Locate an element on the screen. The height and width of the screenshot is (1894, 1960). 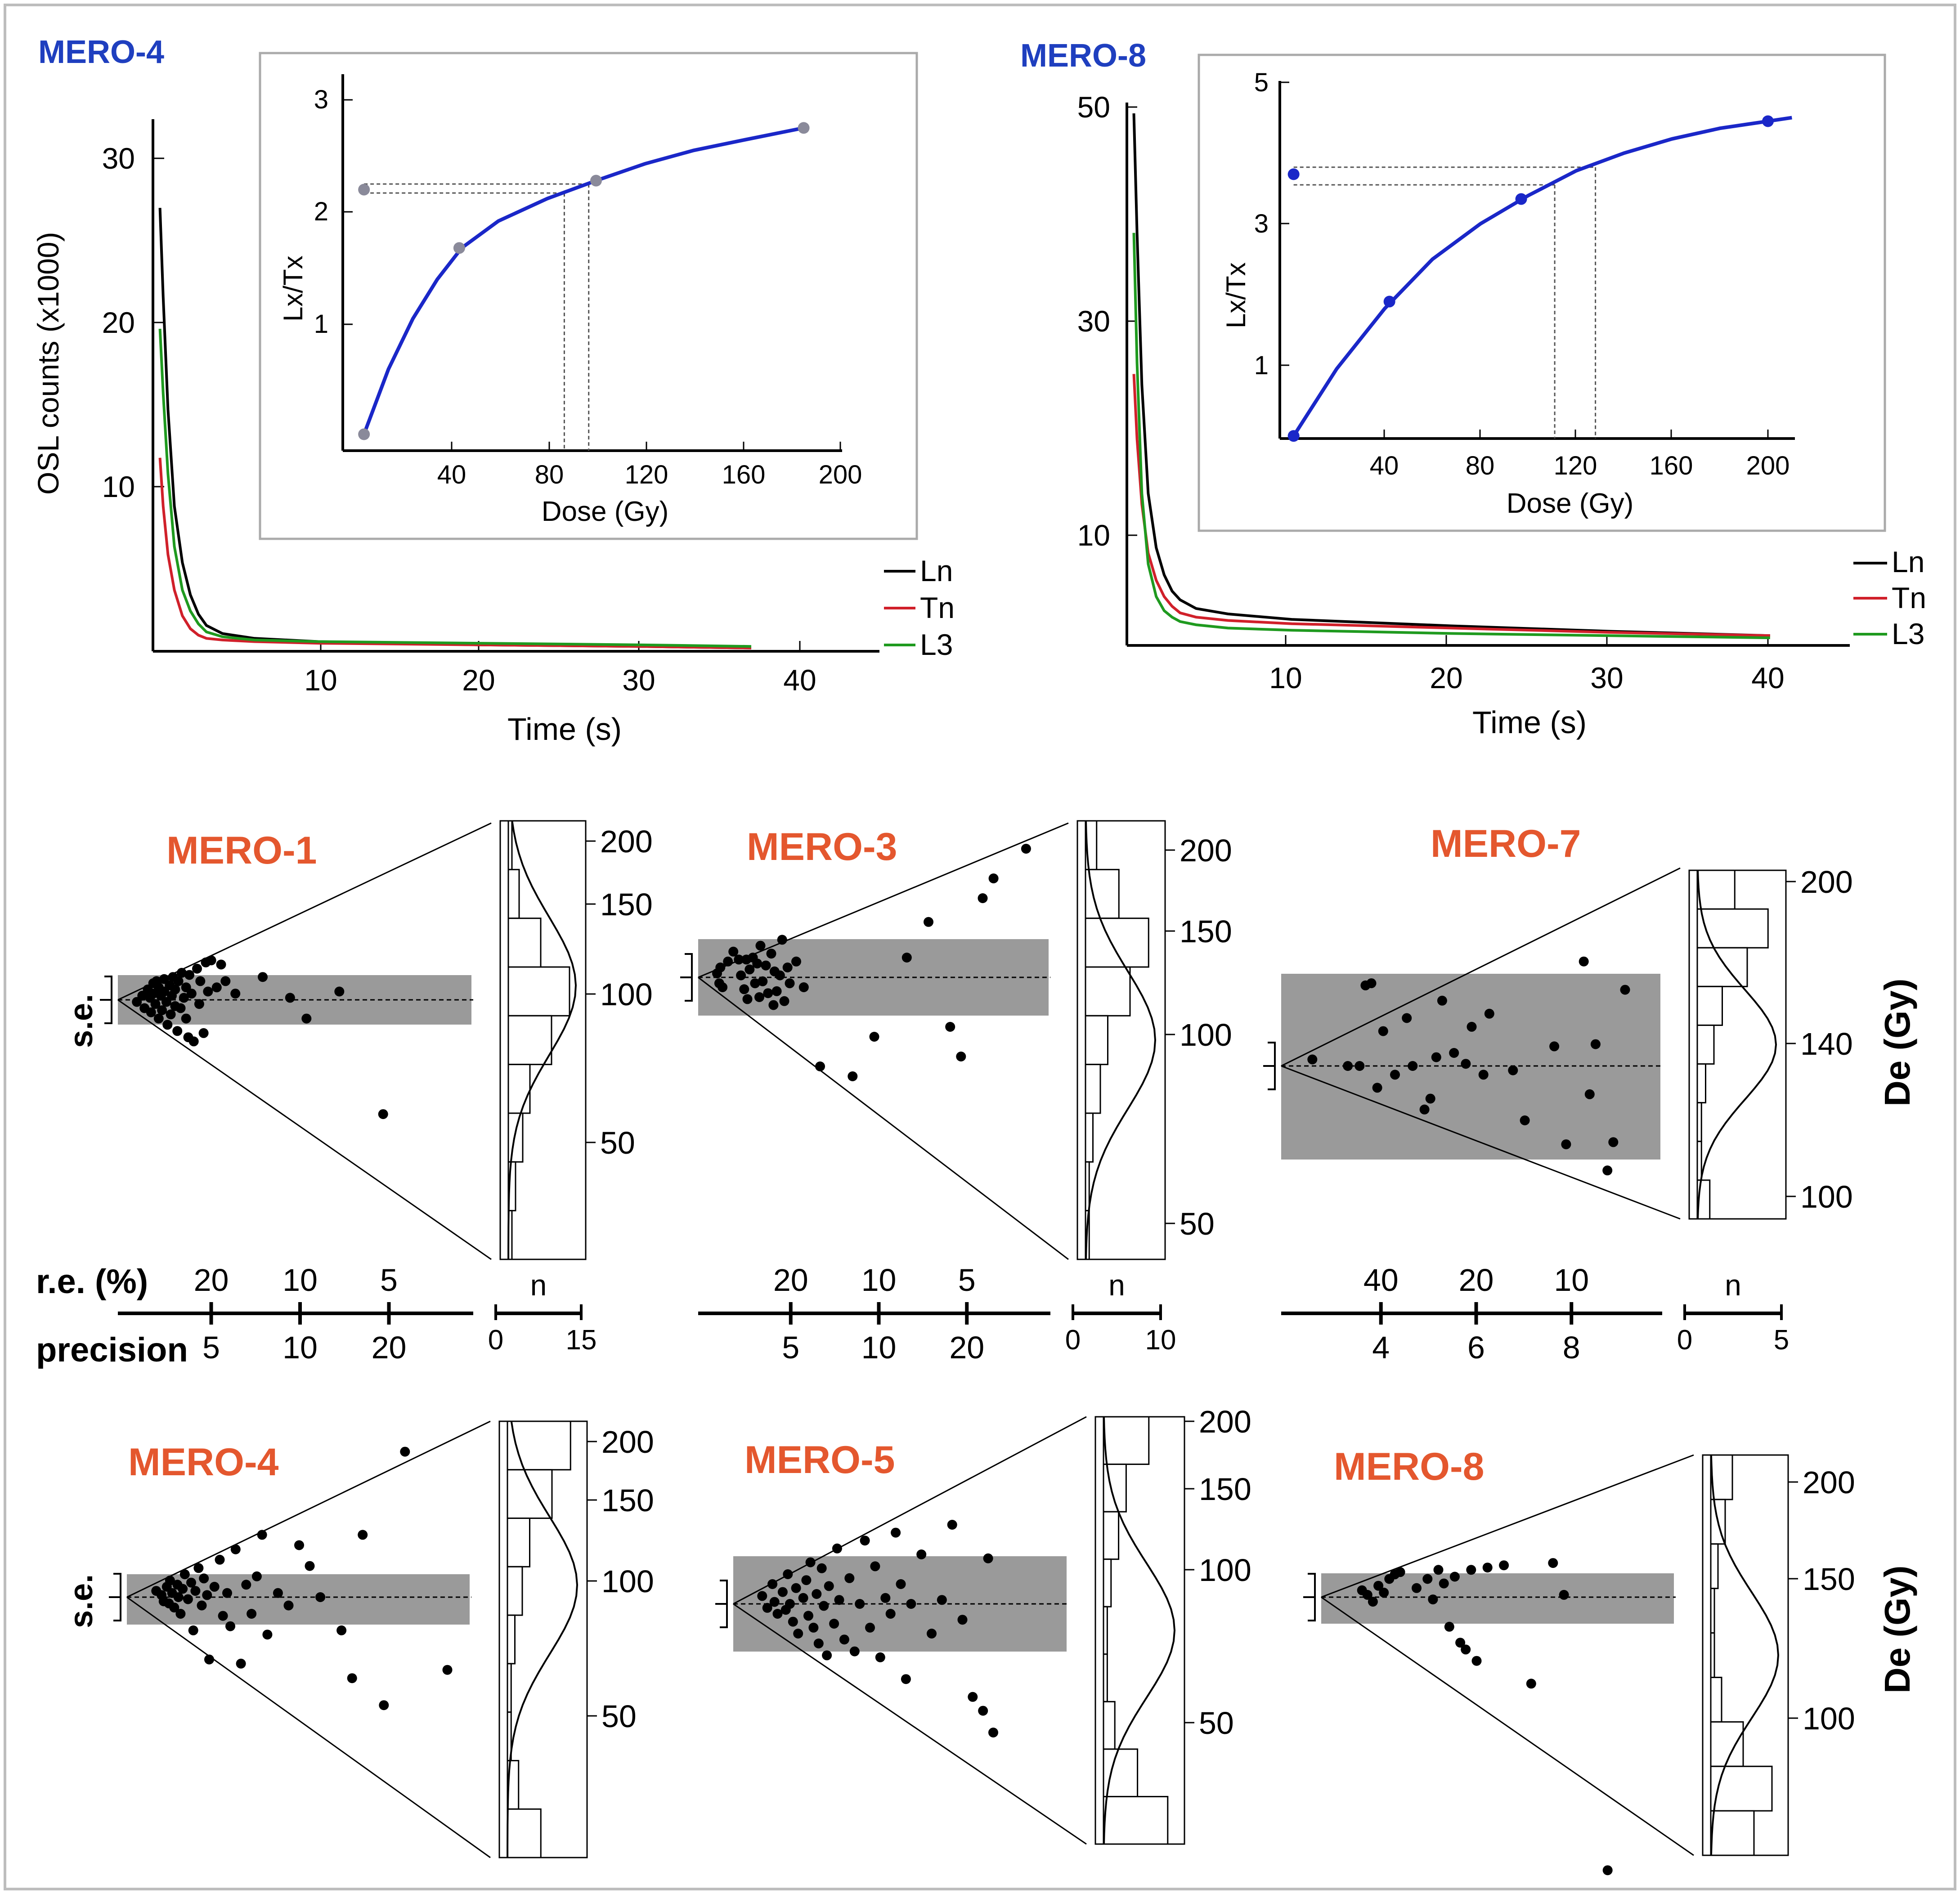
radial-plot-mero-3: MERO-3 200 150 100 50 20 5 10 10 5 20 n0 10 is located at coordinates (956, 1092).